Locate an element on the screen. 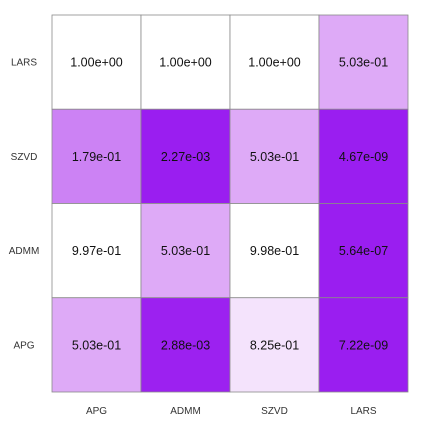  y-tick-labels: LARS SZVD ADMM APG is located at coordinates (24, 205).